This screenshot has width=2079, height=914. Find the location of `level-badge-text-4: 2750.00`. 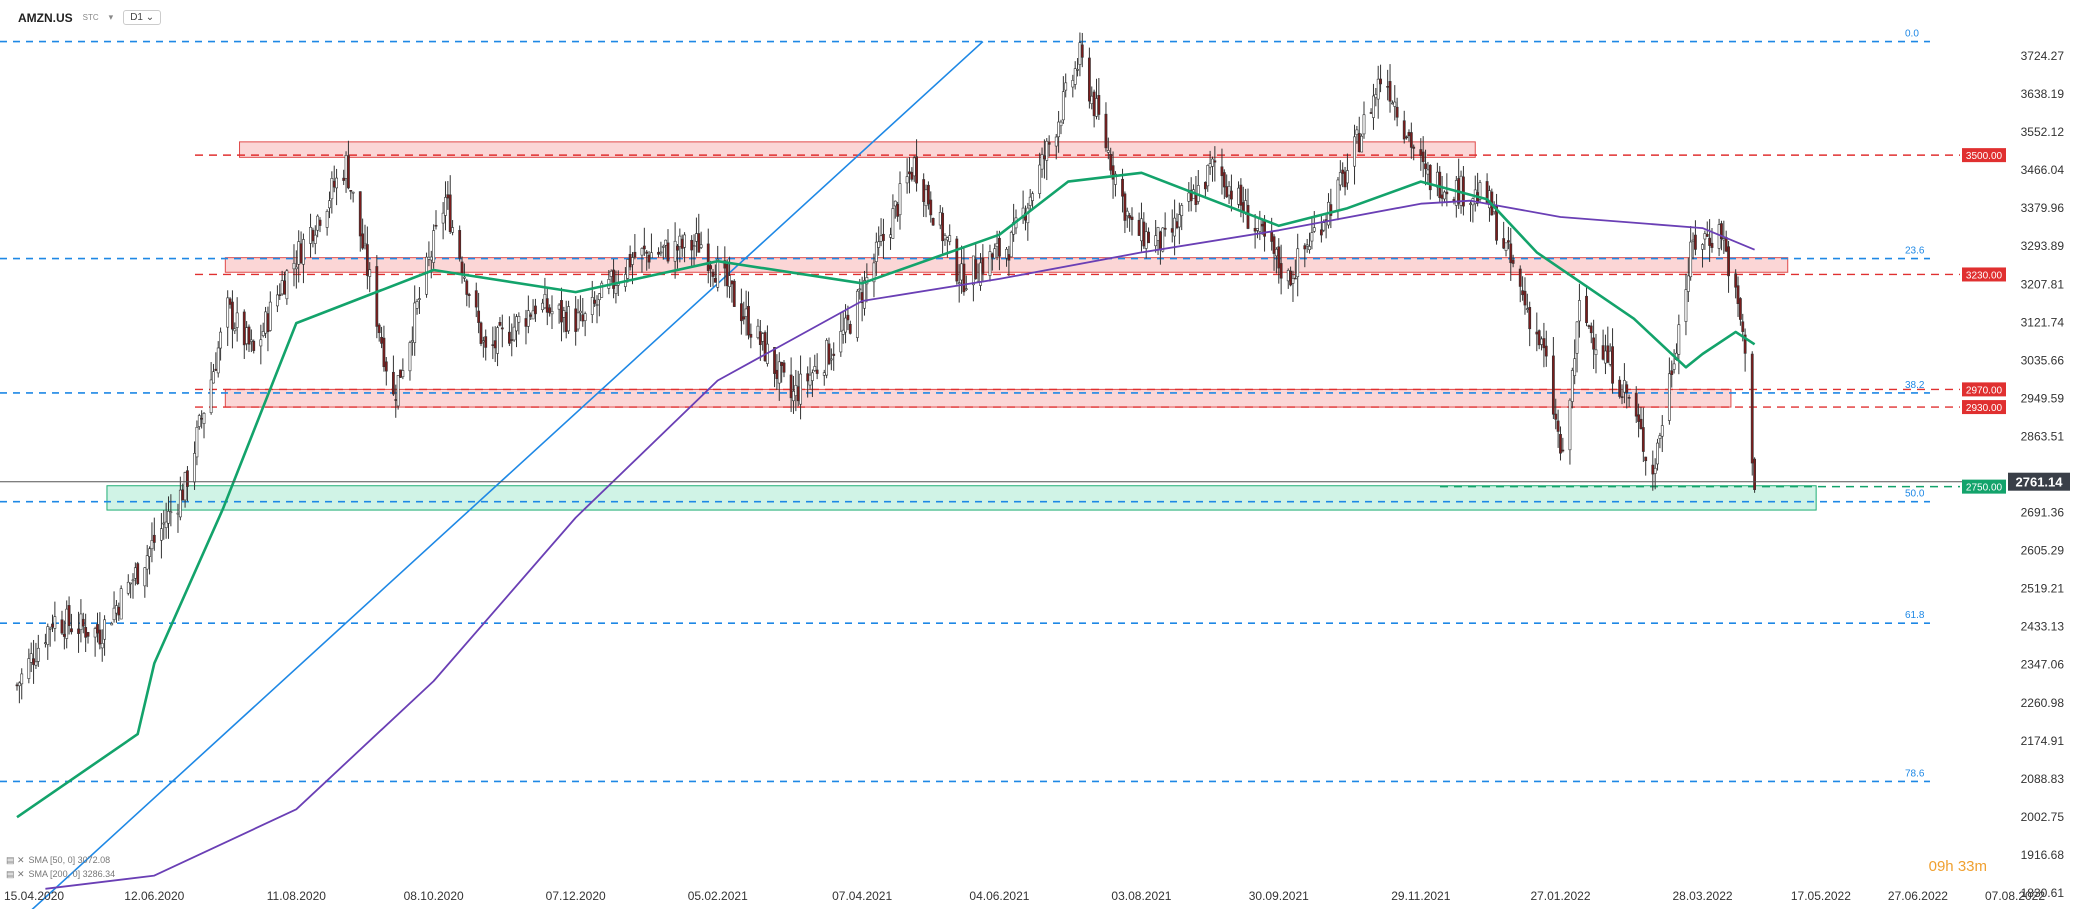

level-badge-text-4: 2750.00 is located at coordinates (1984, 488).